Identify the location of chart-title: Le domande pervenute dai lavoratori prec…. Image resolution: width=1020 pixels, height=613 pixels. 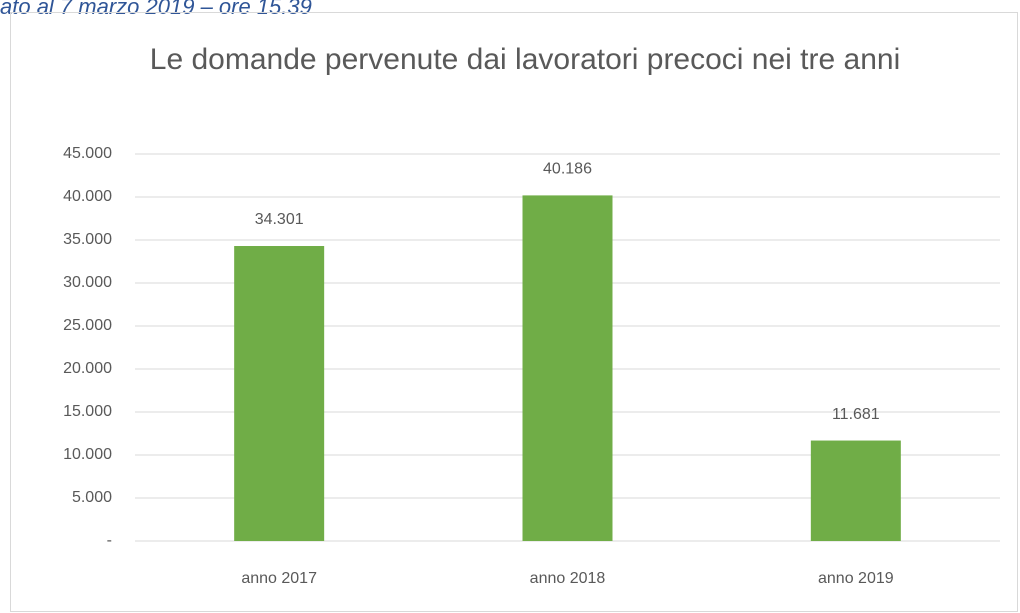
(525, 59).